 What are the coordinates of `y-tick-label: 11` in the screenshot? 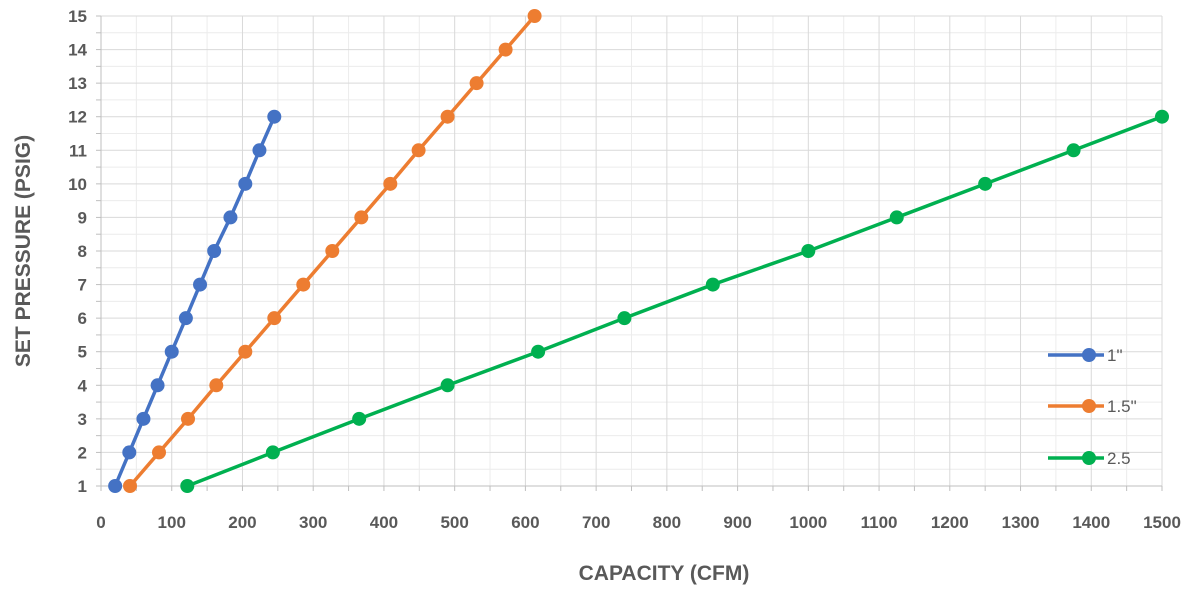 It's located at (78, 150).